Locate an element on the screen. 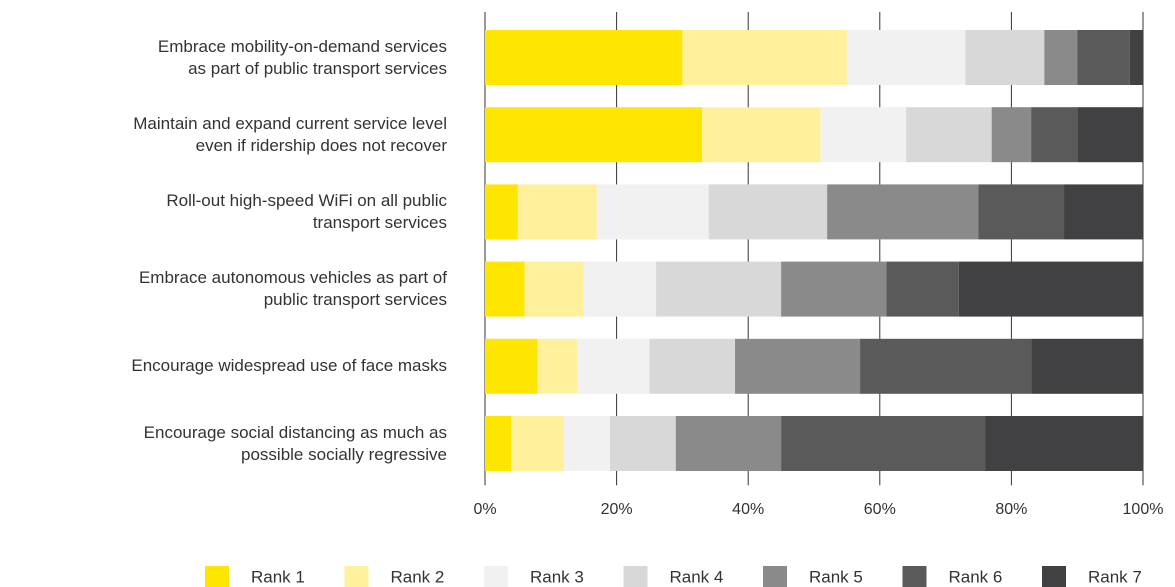 The width and height of the screenshot is (1175, 587). x-tick-label: 80% is located at coordinates (1011, 509).